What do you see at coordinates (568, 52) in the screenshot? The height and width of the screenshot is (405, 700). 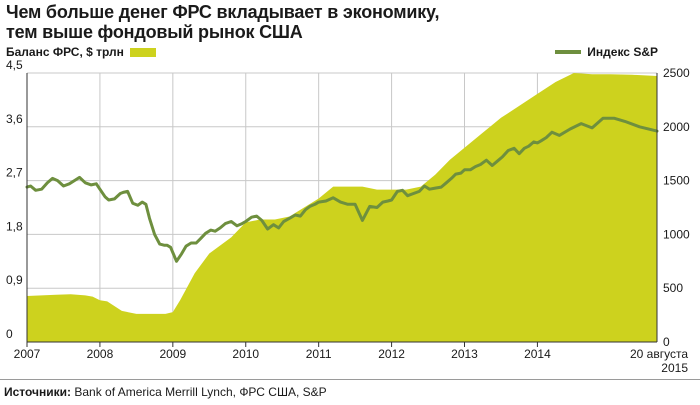 I see `legend-sp-swatch` at bounding box center [568, 52].